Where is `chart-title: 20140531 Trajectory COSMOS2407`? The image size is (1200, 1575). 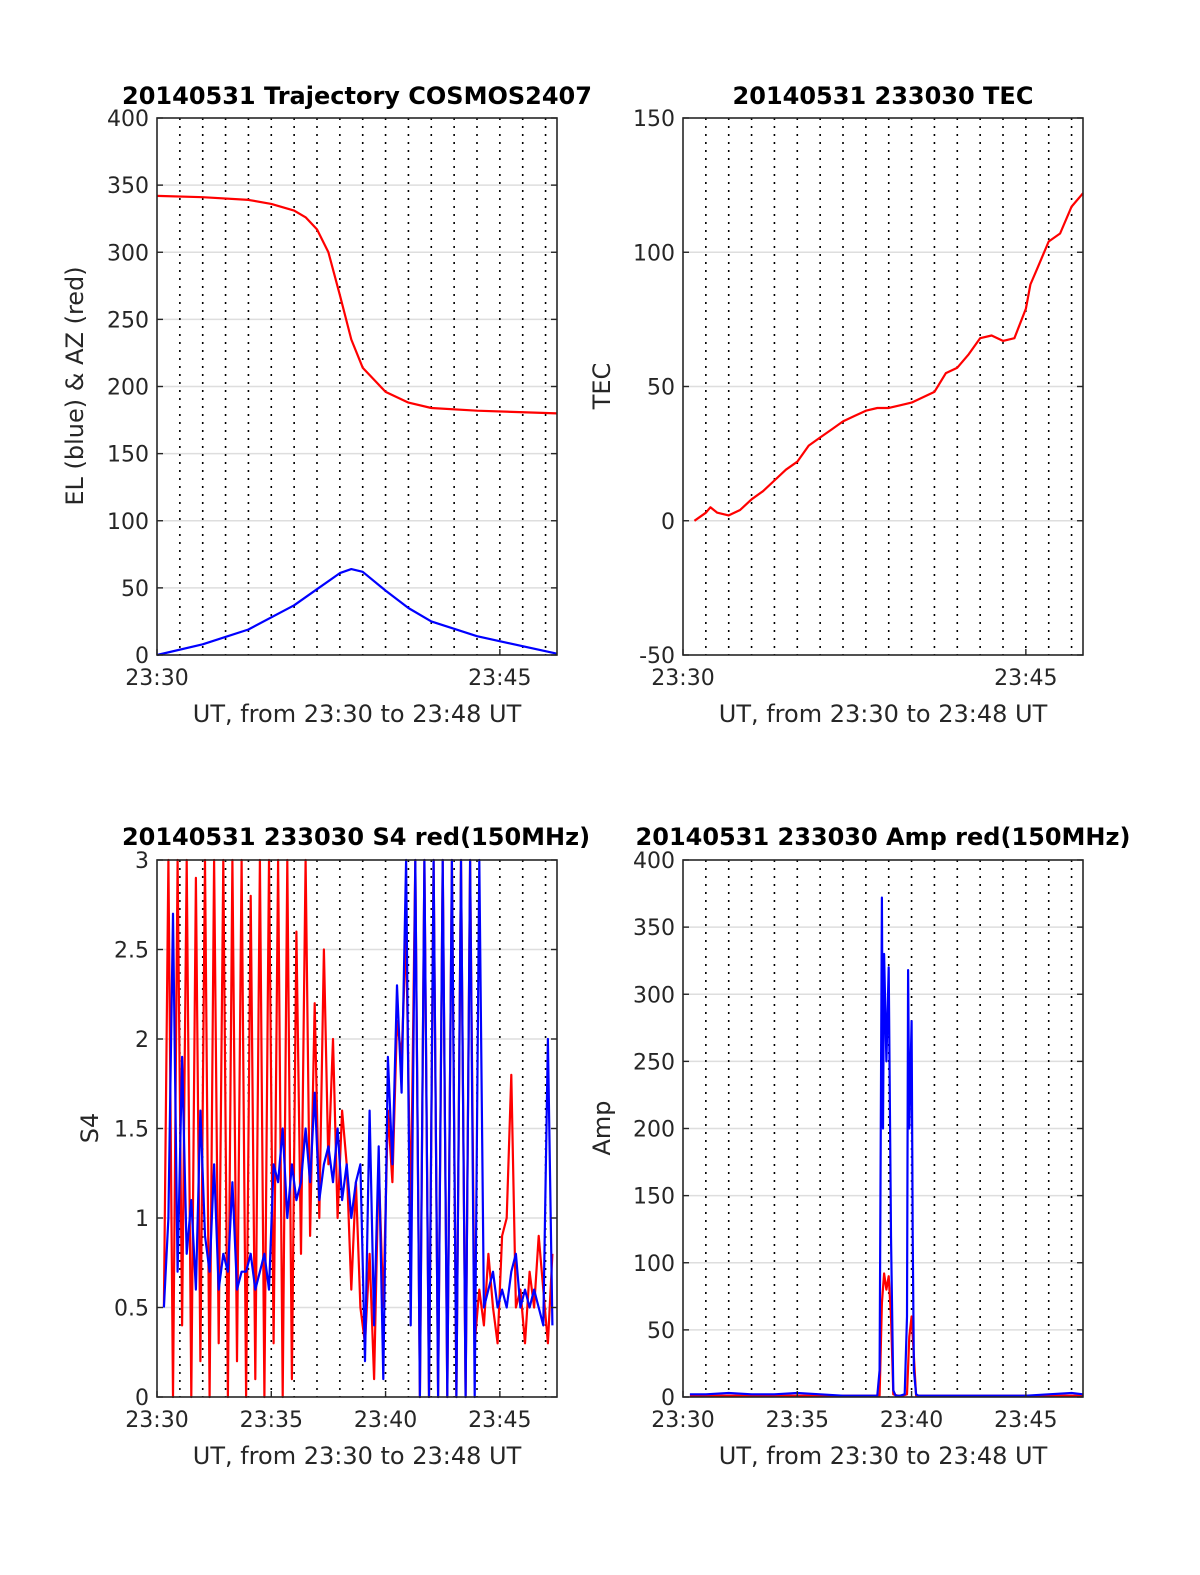 chart-title: 20140531 Trajectory COSMOS2407 is located at coordinates (357, 96).